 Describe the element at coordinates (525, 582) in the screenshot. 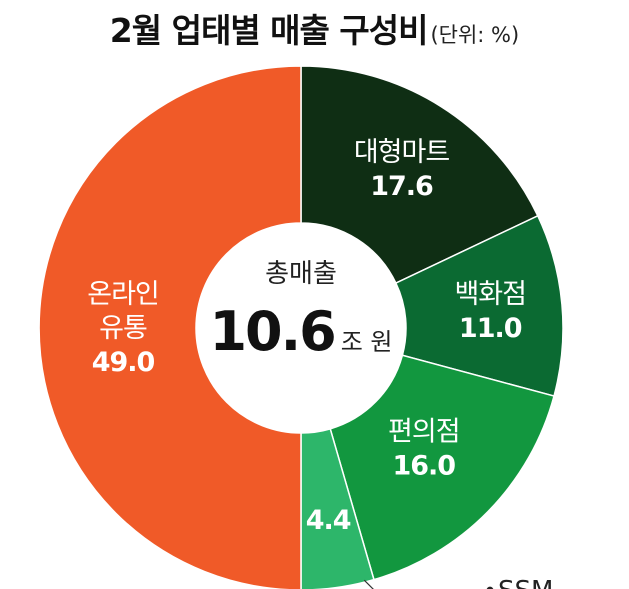

I see `ssm-callout-label: SSM` at that location.